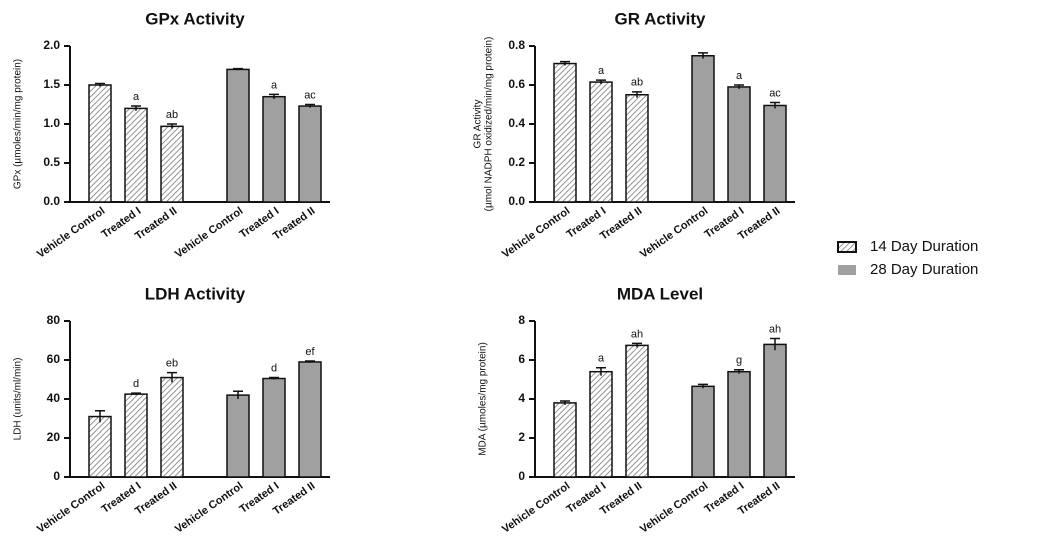 The width and height of the screenshot is (1053, 542). What do you see at coordinates (478, 124) in the screenshot?
I see `y-axis-label: GR Activity` at bounding box center [478, 124].